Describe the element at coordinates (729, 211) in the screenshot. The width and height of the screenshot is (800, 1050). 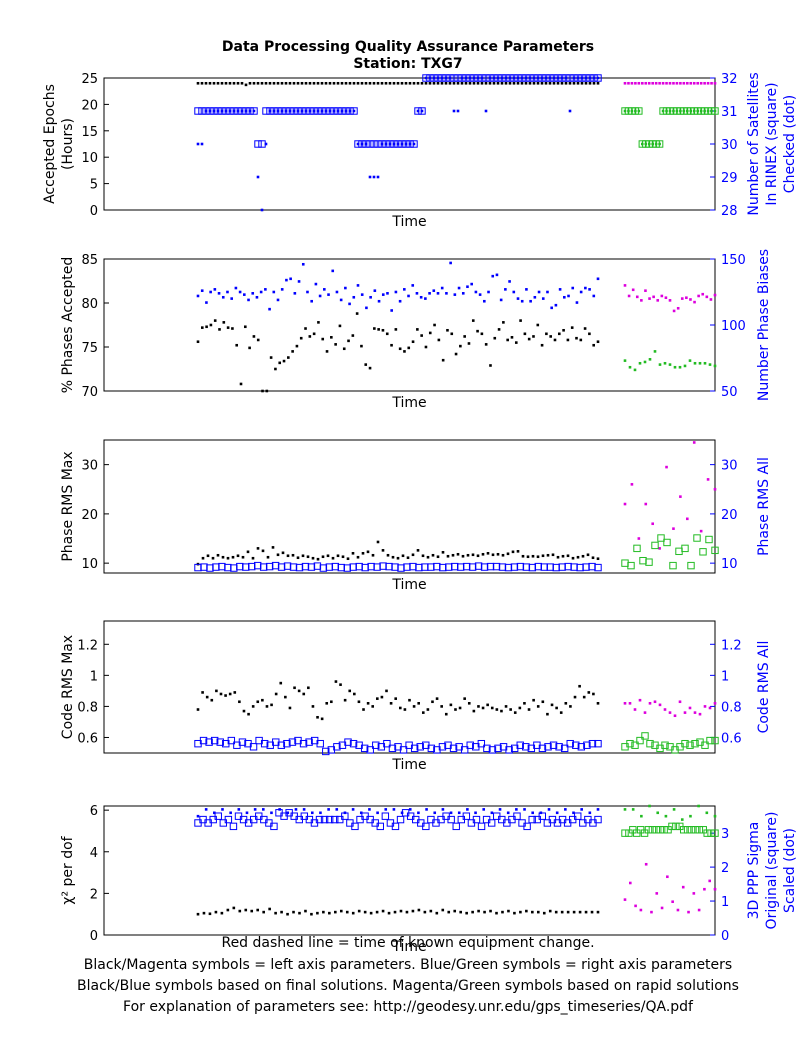
I see `right-tick-label: 28` at that location.